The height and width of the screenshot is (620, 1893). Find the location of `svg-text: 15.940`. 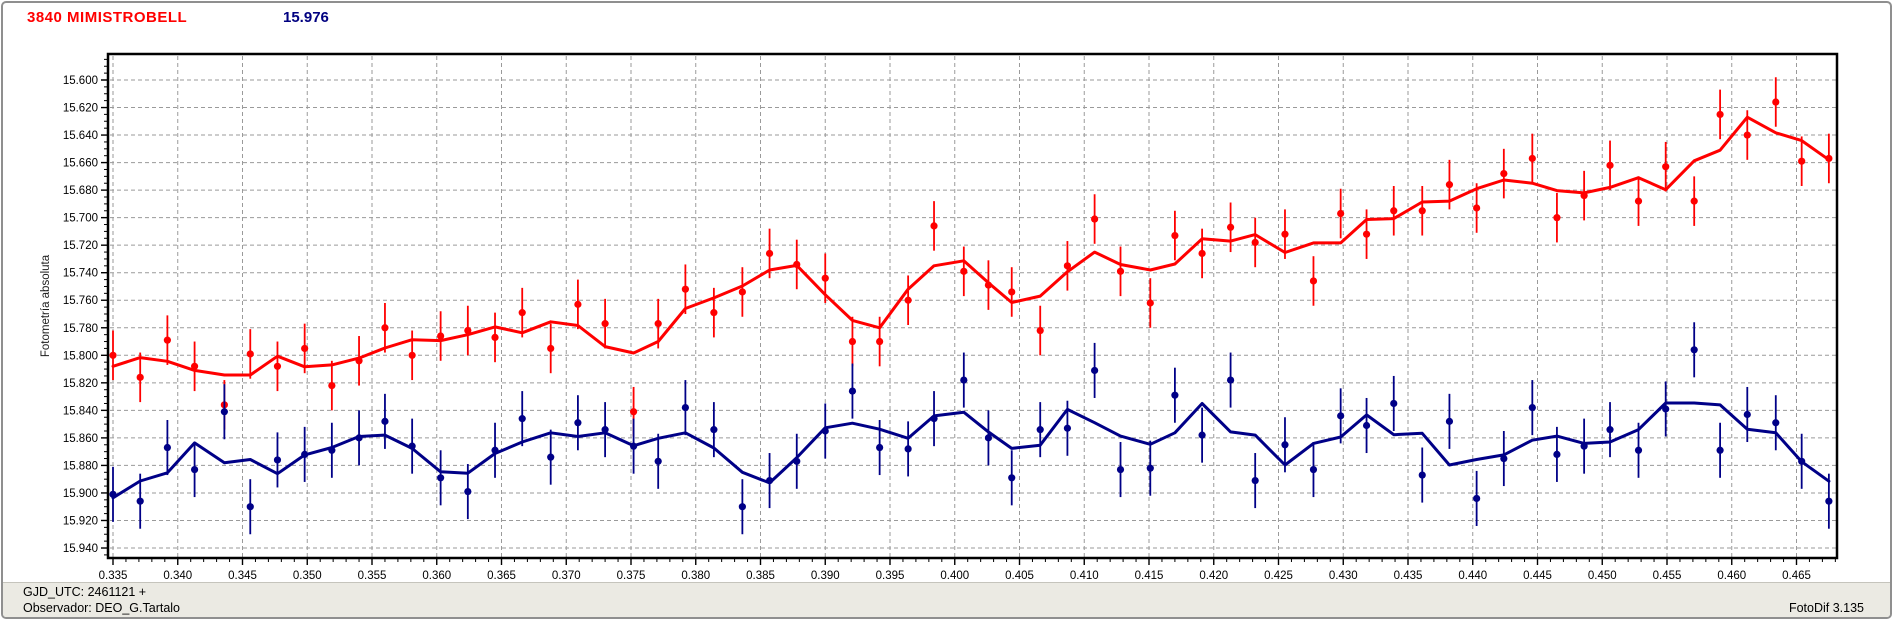

svg-text: 15.940 is located at coordinates (80, 549).